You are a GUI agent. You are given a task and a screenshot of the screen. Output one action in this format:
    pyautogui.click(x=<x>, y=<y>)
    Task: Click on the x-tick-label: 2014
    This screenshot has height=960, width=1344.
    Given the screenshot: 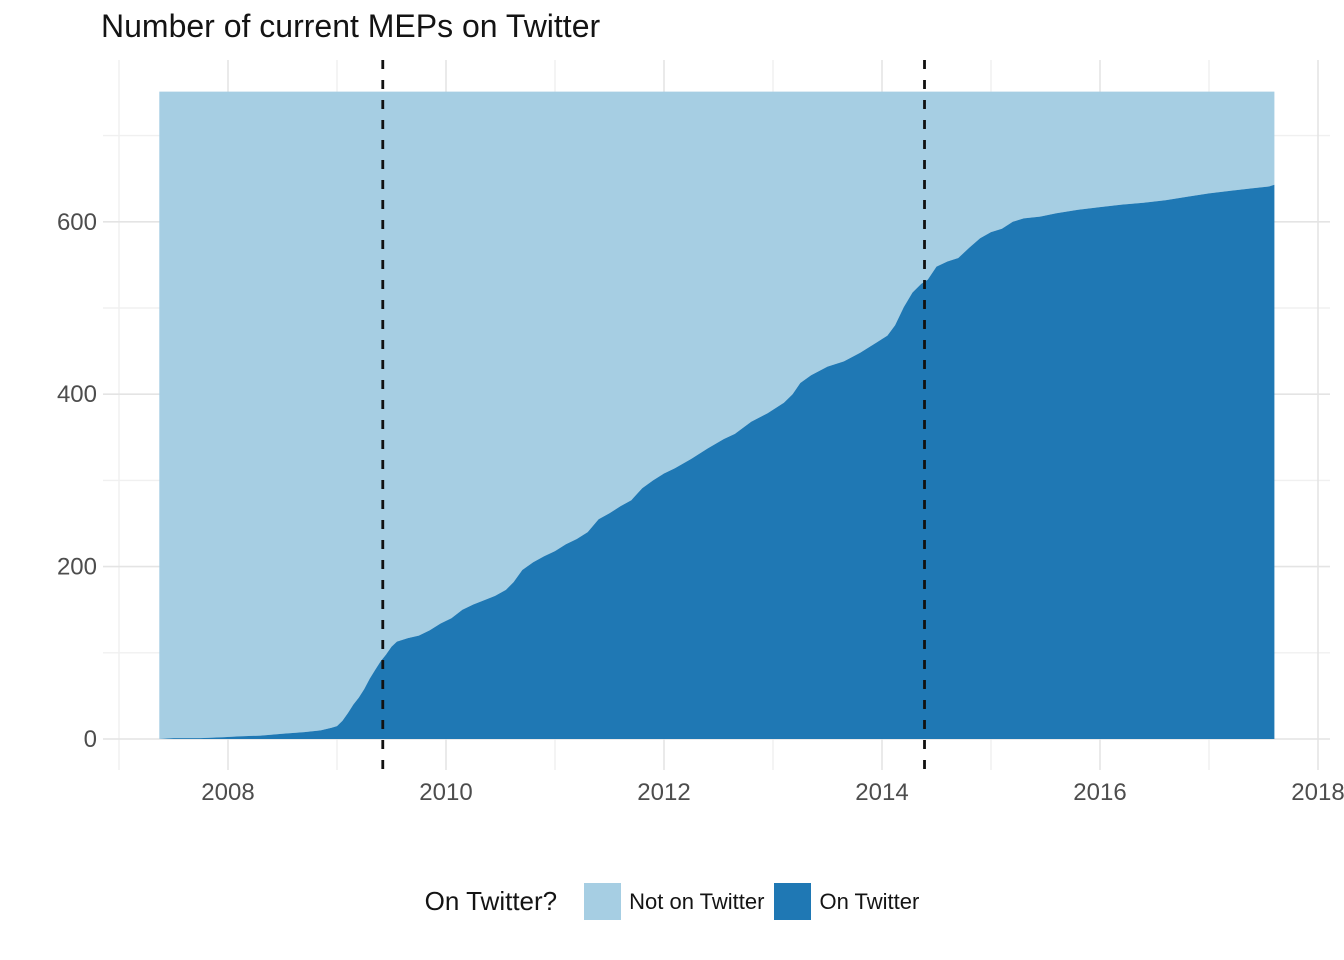 What is the action you would take?
    pyautogui.click(x=881, y=792)
    